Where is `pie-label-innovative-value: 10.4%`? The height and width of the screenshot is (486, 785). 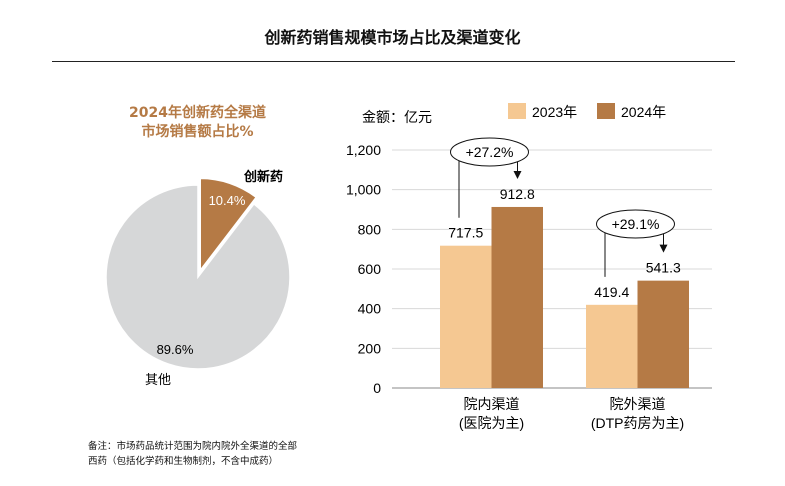
pie-label-innovative-value: 10.4% is located at coordinates (227, 200).